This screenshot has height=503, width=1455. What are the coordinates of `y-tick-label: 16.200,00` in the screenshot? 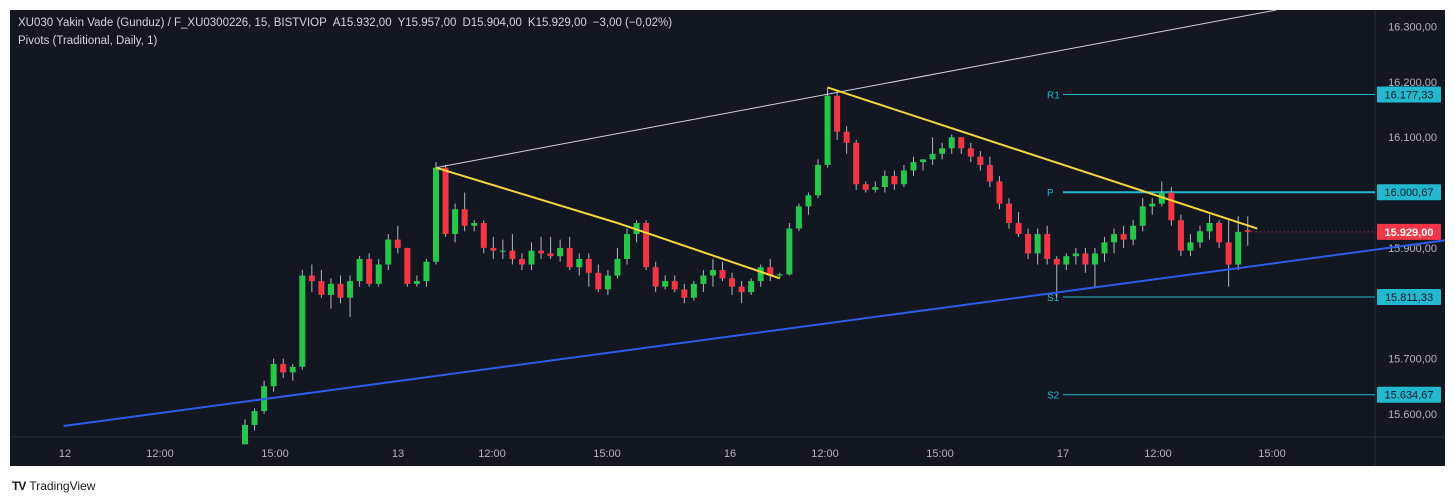 It's located at (1412, 83).